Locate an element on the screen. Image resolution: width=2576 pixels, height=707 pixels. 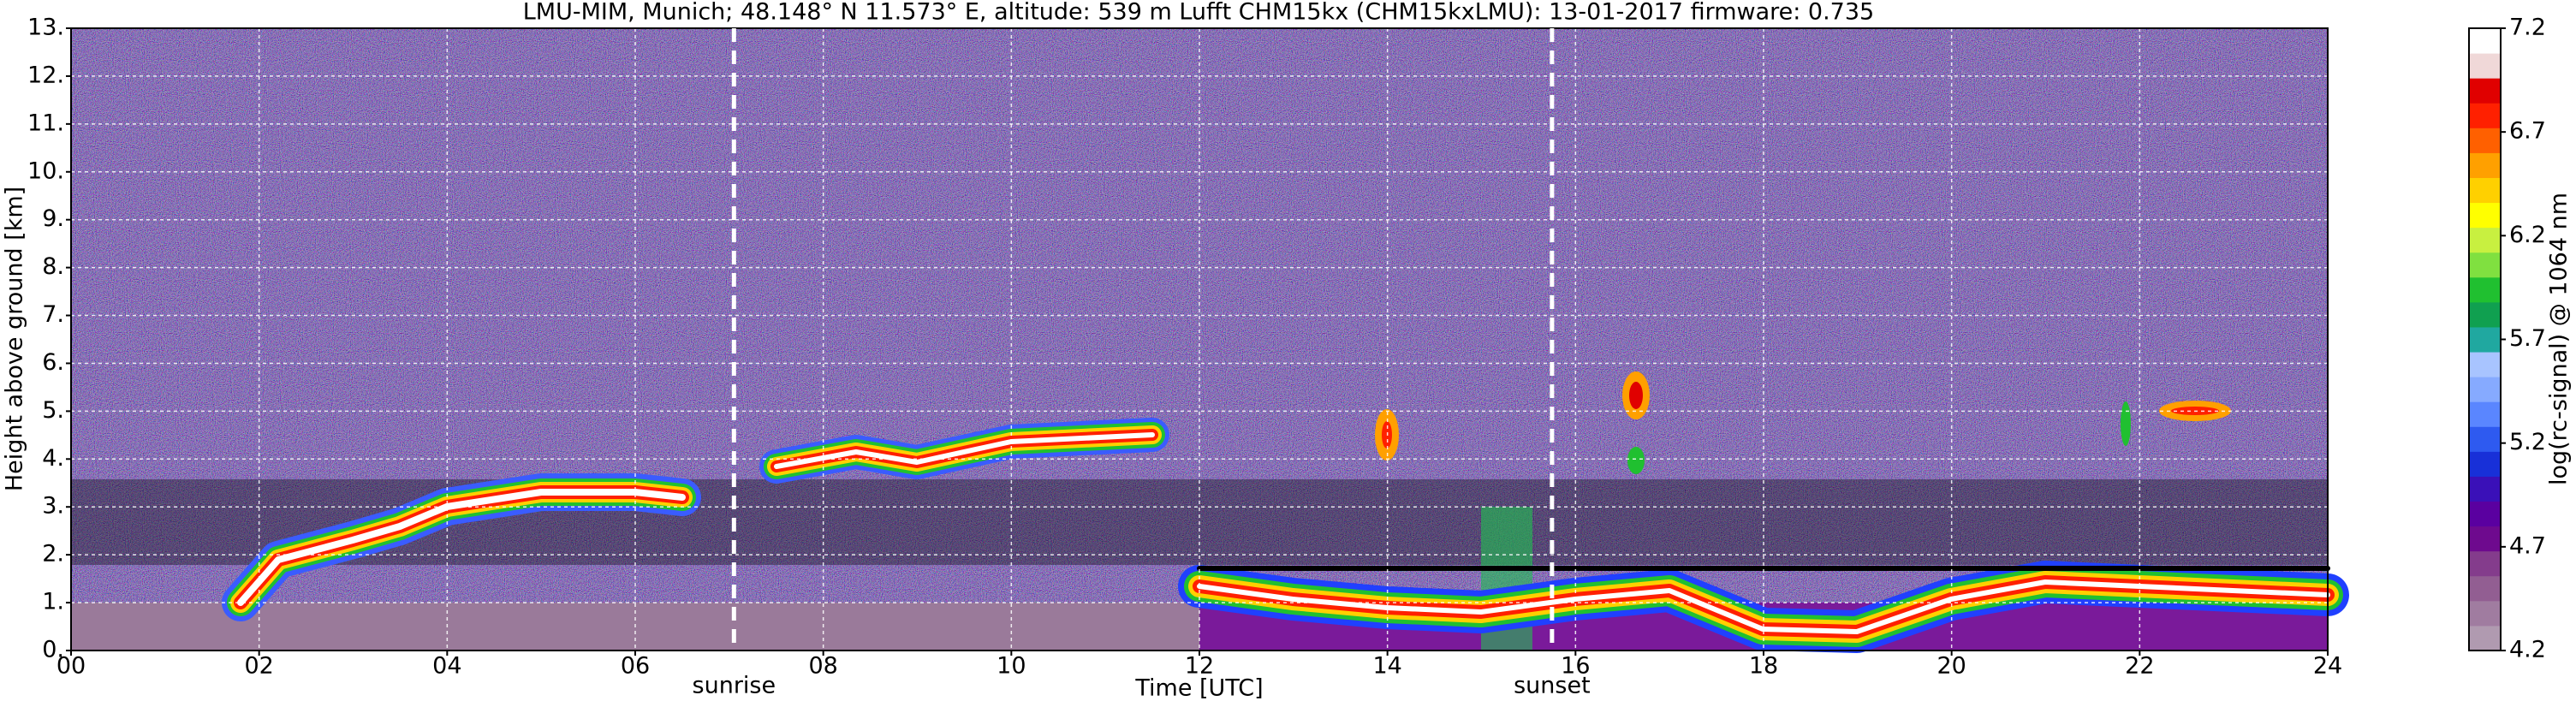
colorbar-tick-label: 5.2 is located at coordinates (2527, 442).